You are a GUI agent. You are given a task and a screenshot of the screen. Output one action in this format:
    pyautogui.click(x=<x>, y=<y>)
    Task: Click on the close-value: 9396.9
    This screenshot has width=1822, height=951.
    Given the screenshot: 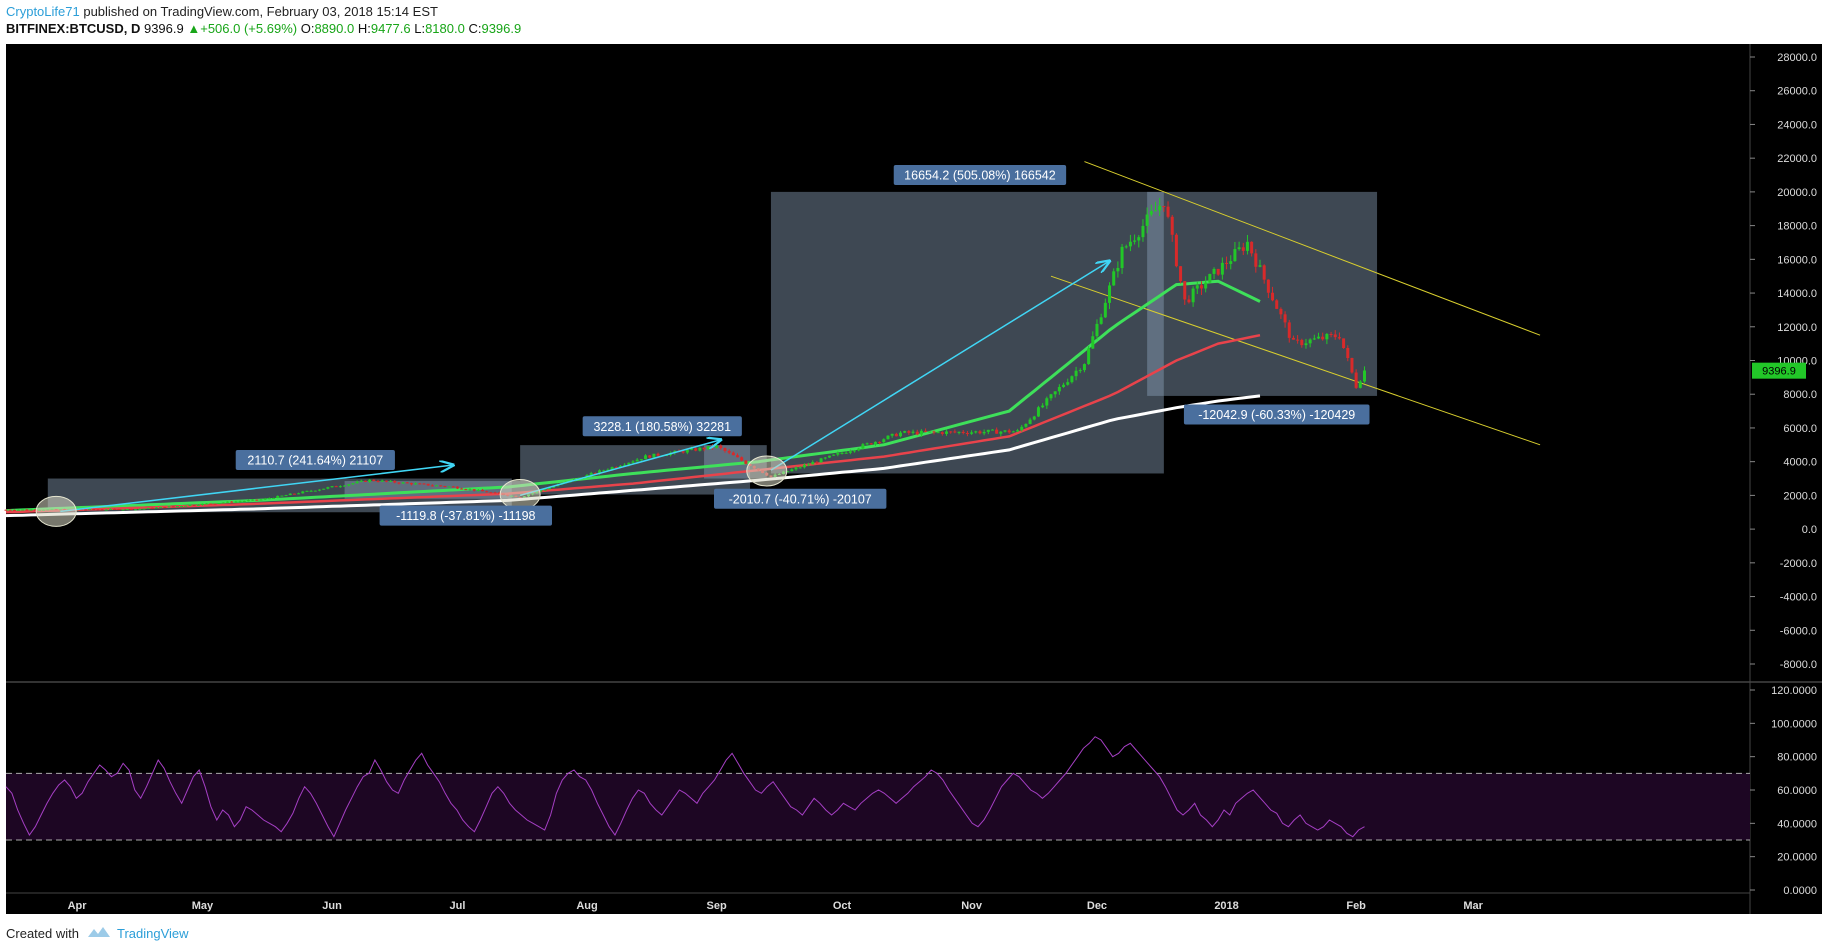 What is the action you would take?
    pyautogui.click(x=501, y=28)
    